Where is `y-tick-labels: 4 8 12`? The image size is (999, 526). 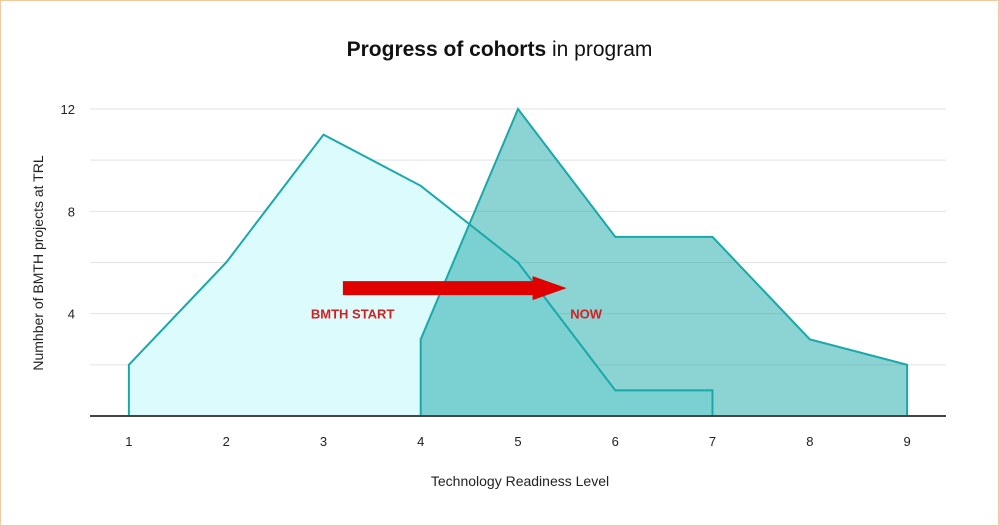 y-tick-labels: 4 8 12 is located at coordinates (68, 212).